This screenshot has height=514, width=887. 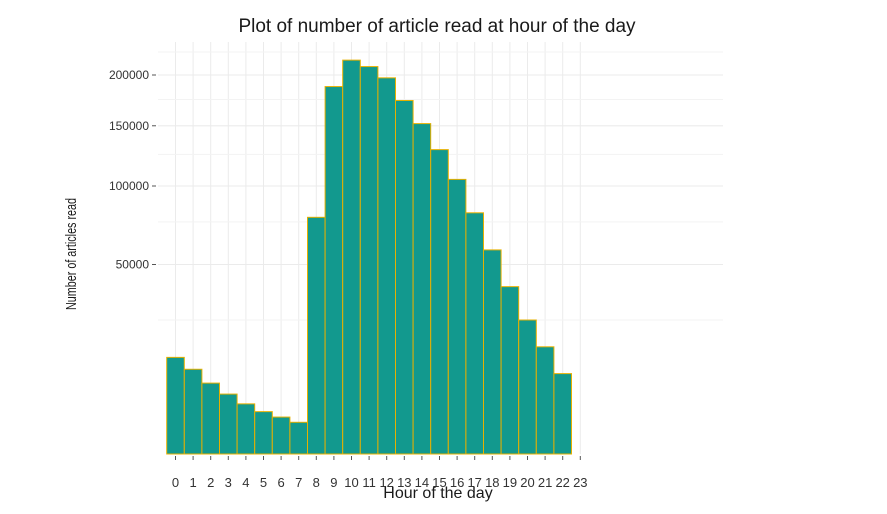 I want to click on x-tick-label: 15, so click(x=439, y=482).